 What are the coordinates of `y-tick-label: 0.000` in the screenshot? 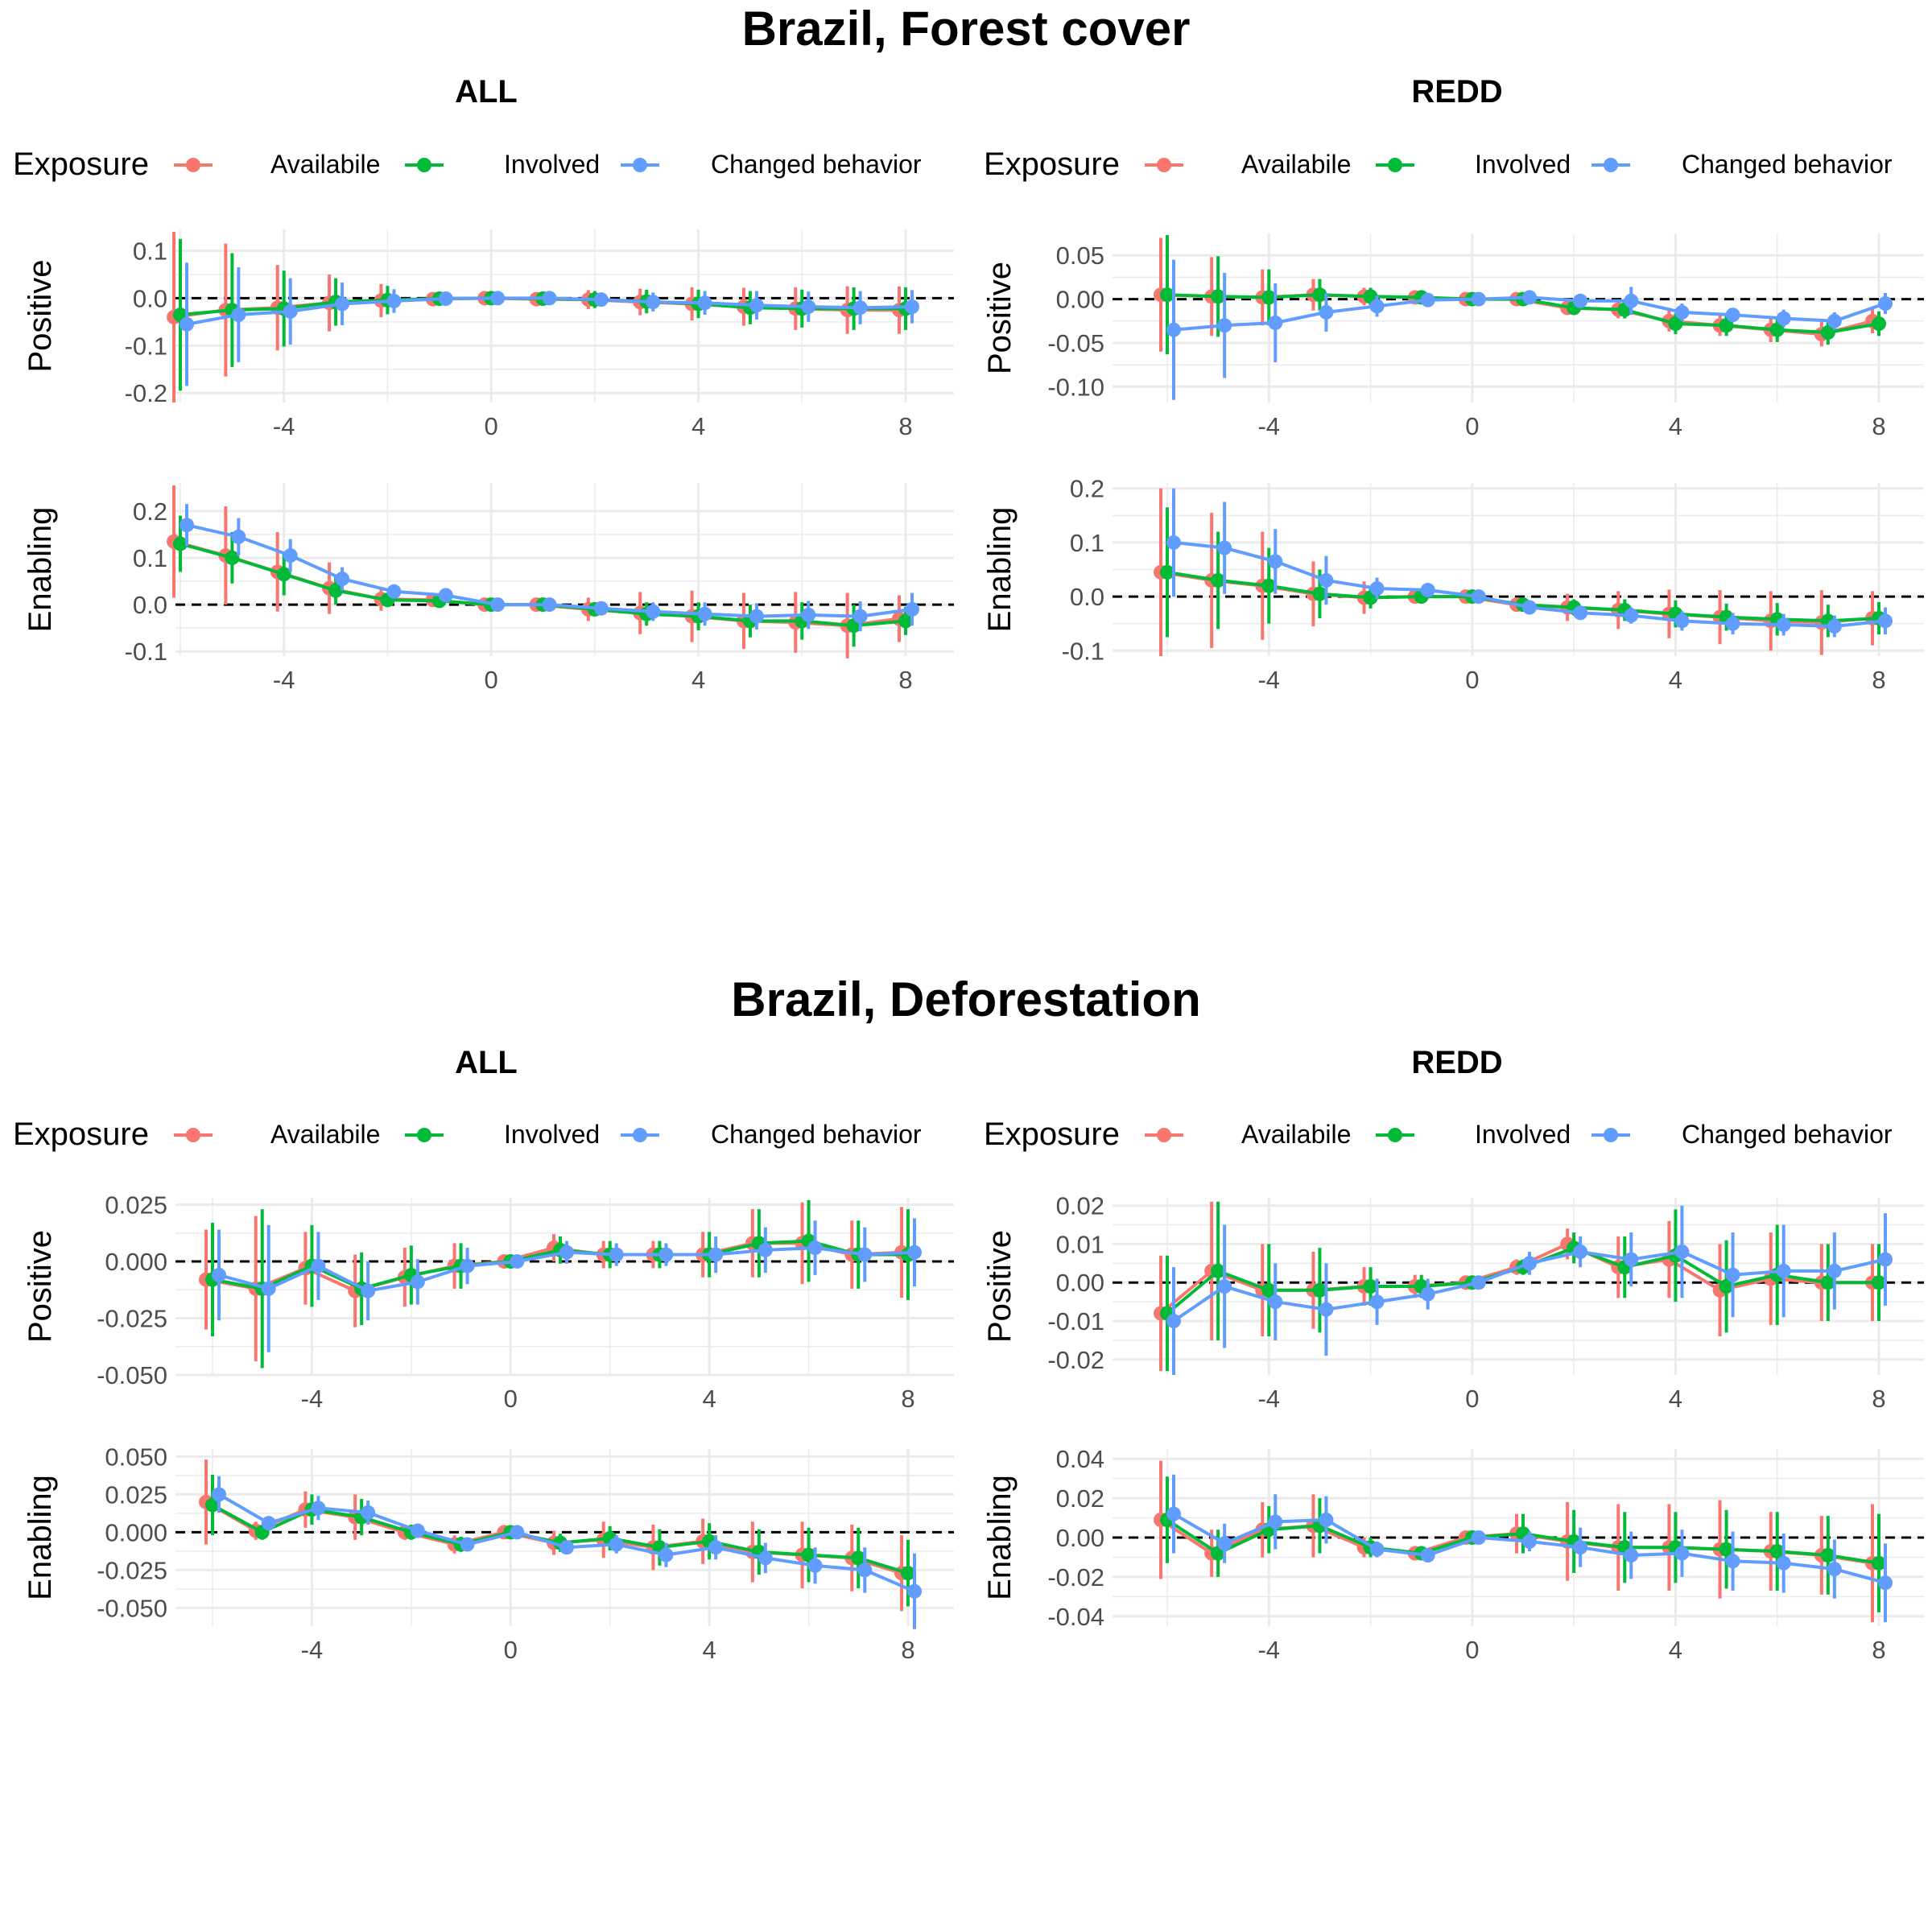 It's located at (136, 1262).